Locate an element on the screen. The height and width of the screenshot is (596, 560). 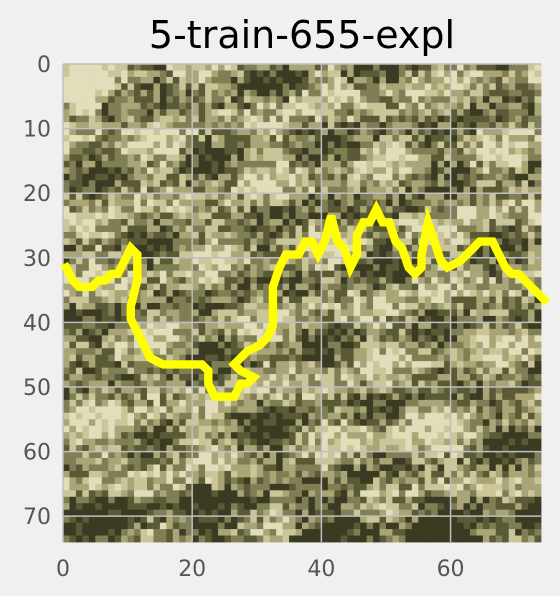
x-tick-label: 40 is located at coordinates (321, 569).